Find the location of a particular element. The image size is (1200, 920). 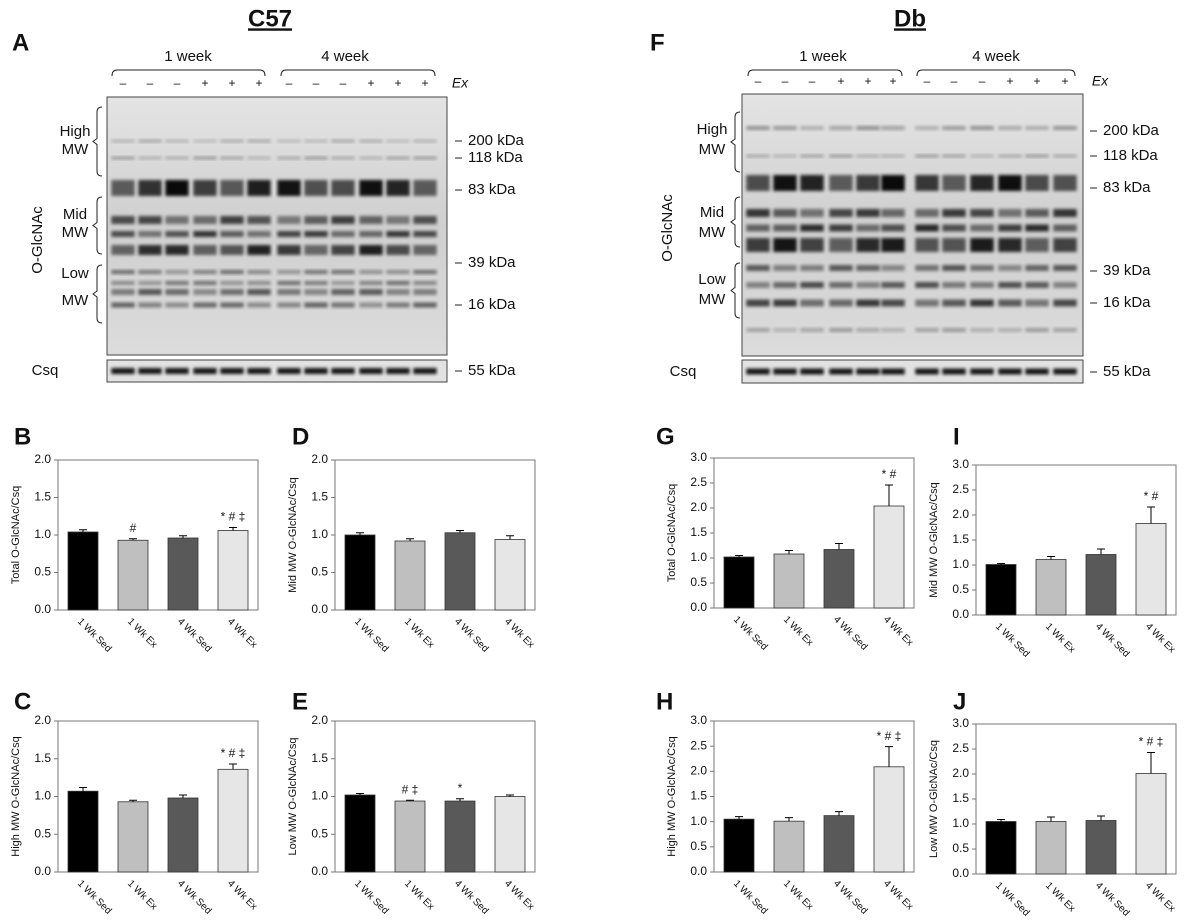

y-tick-label: 3.0 is located at coordinates (960, 723).